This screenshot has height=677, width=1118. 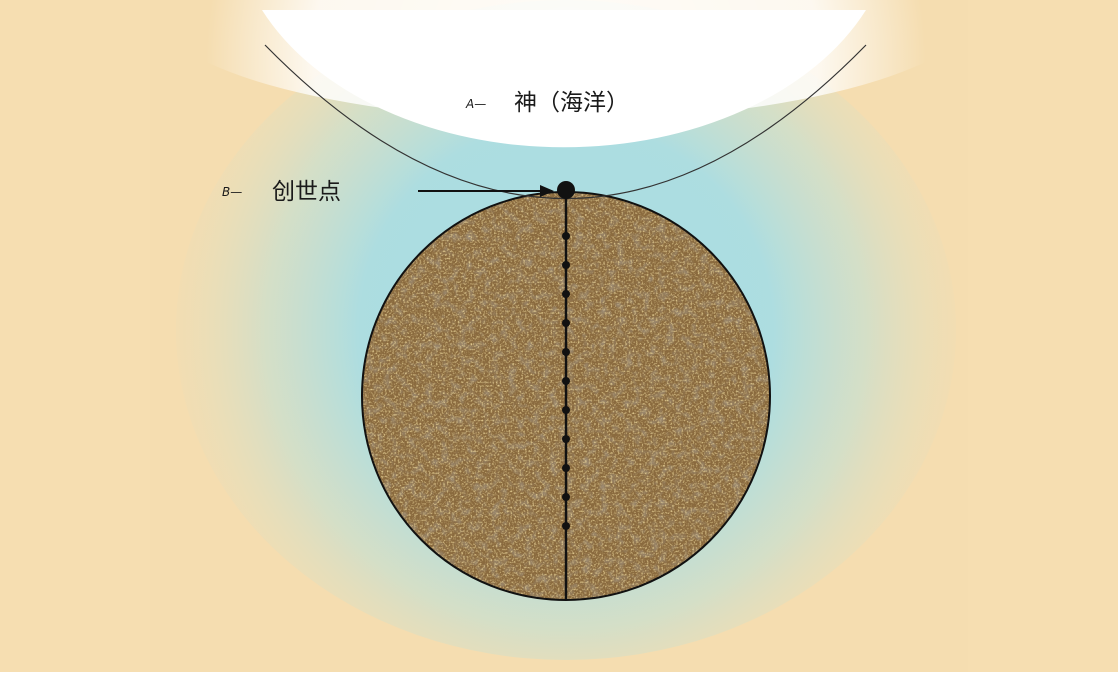 I want to click on label-a-text: 神（海洋）, so click(x=571, y=103).